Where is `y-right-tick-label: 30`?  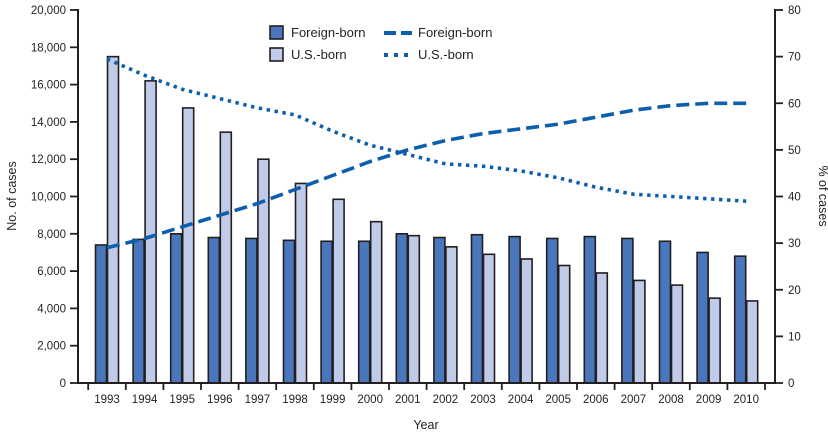 y-right-tick-label: 30 is located at coordinates (794, 244).